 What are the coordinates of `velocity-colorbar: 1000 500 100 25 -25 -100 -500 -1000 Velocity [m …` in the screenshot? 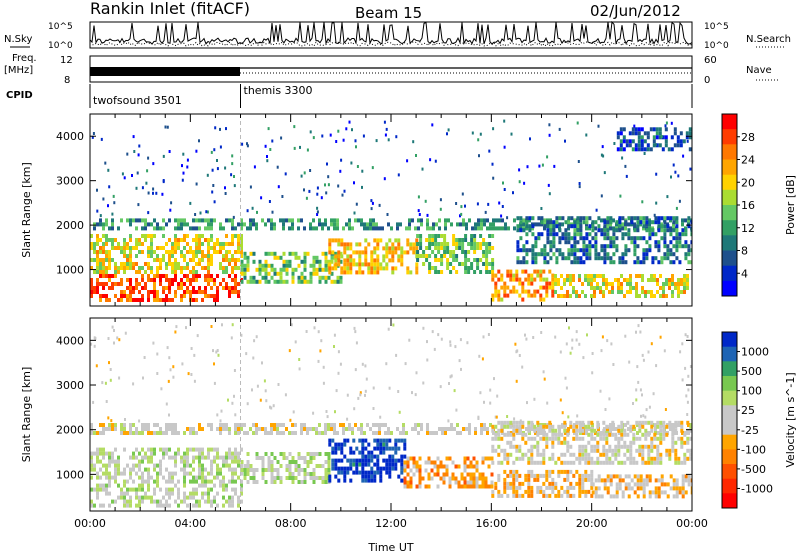 It's located at (759, 420).